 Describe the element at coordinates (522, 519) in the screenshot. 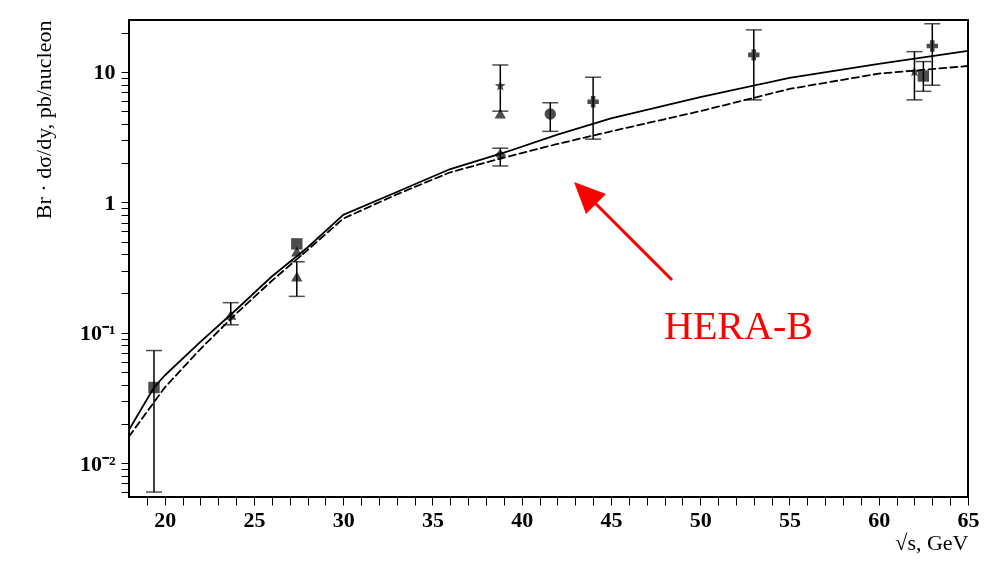

I see `x-tick-label: 40` at that location.